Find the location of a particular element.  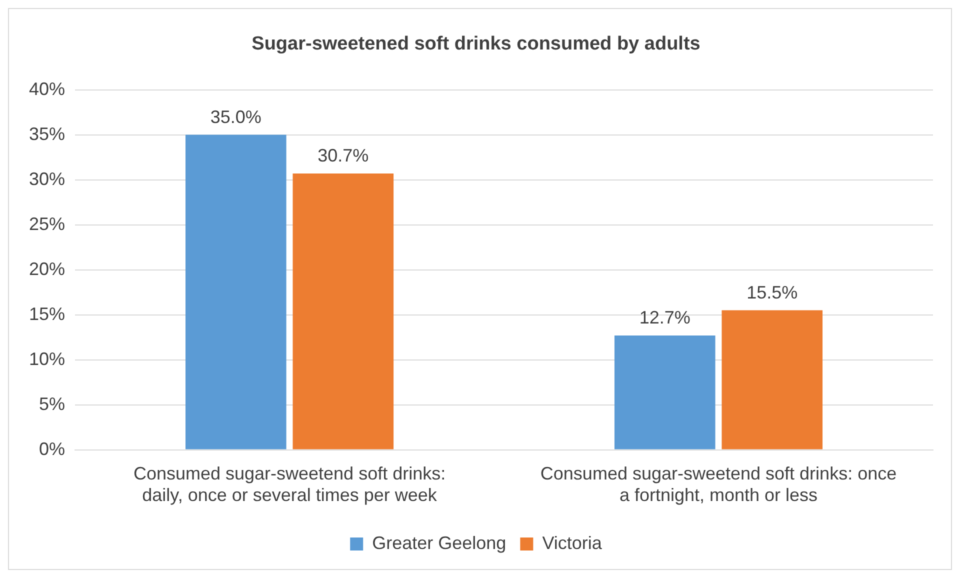

y-tick-label: 5% is located at coordinates (52, 404).